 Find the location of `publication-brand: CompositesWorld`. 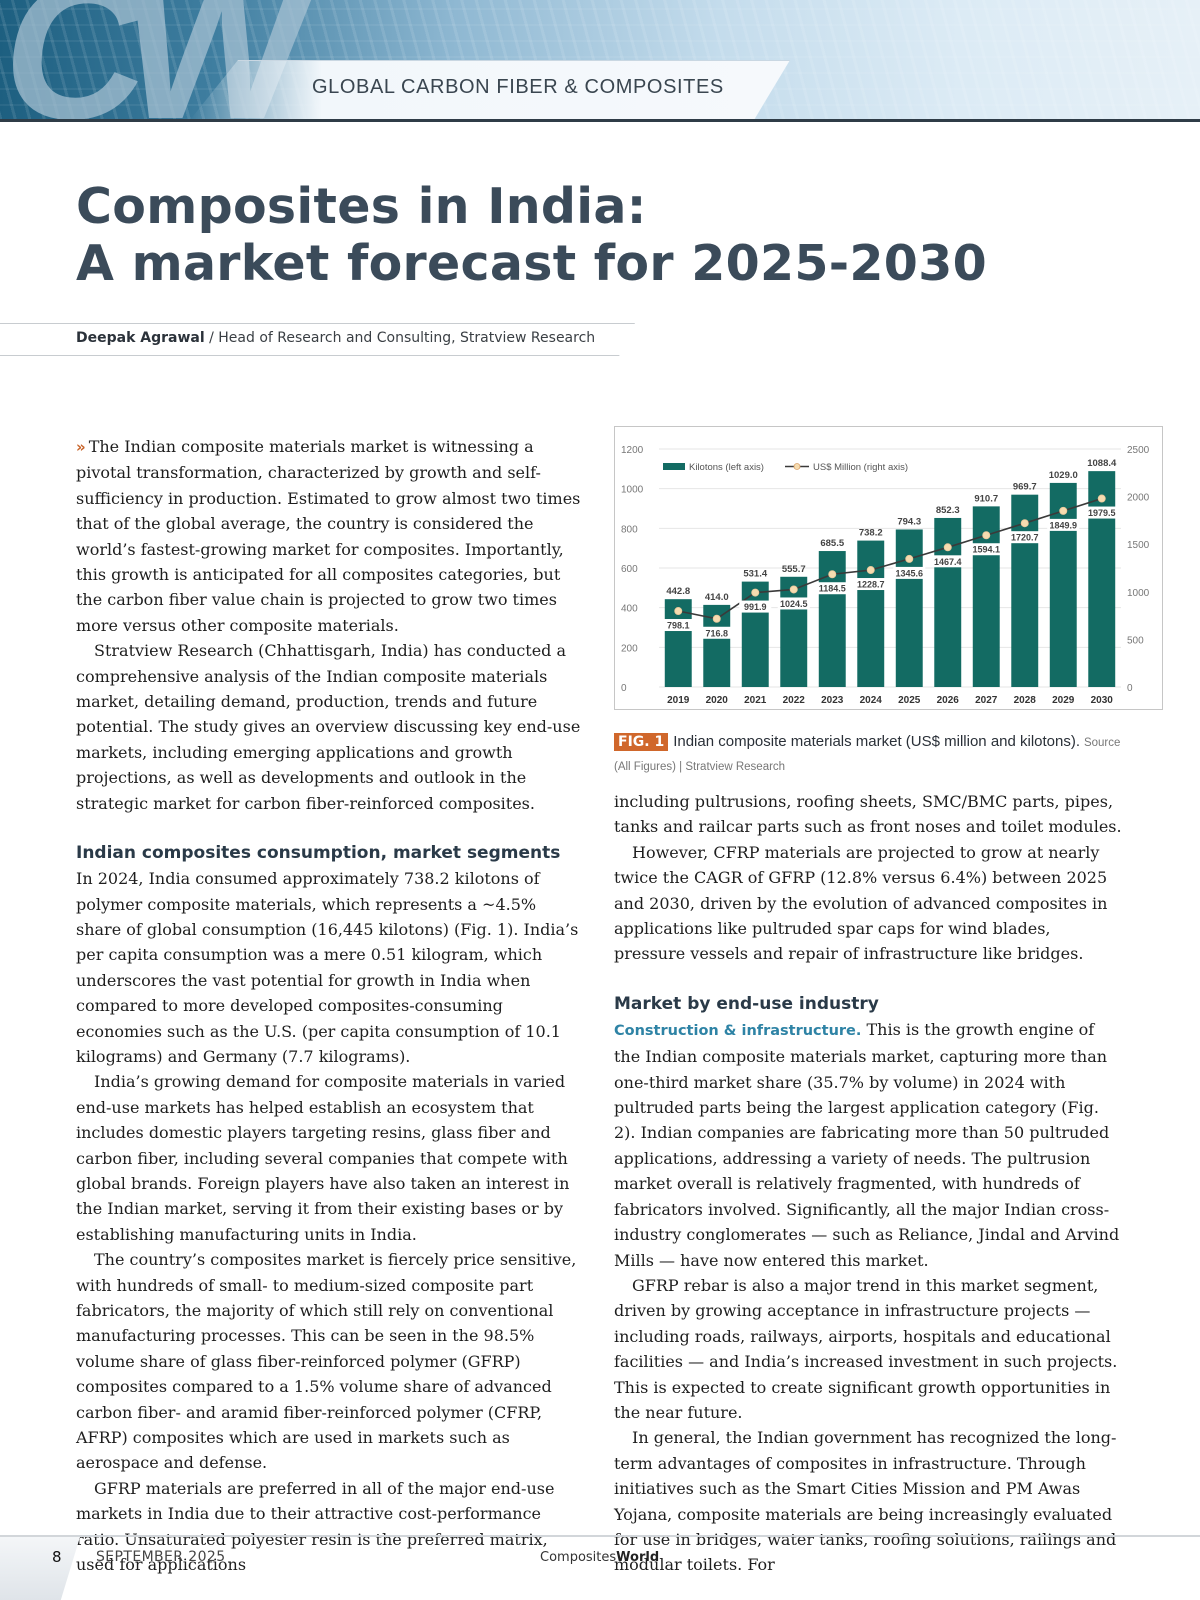

publication-brand: CompositesWorld is located at coordinates (599, 1557).